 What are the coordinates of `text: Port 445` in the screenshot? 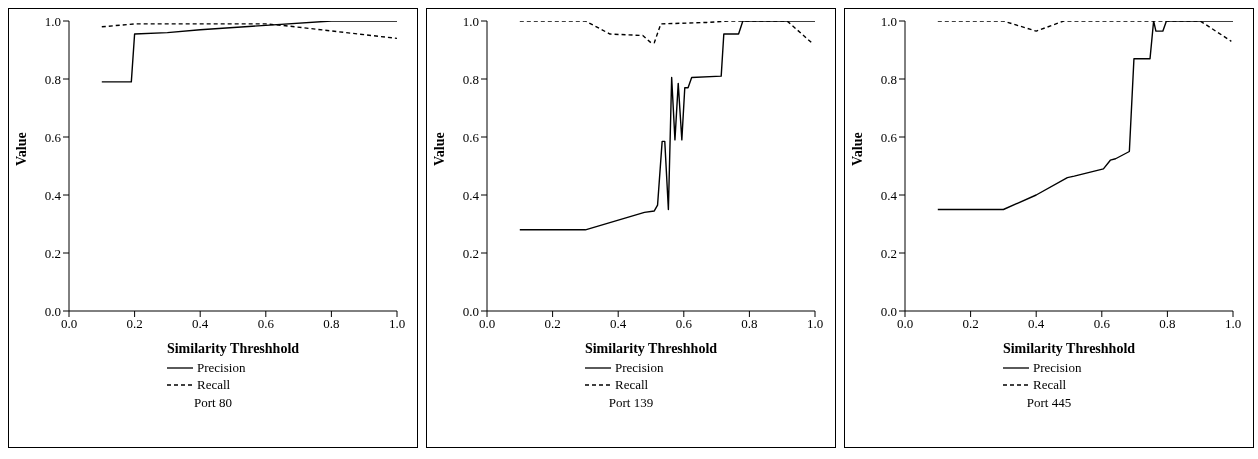 It's located at (1049, 403).